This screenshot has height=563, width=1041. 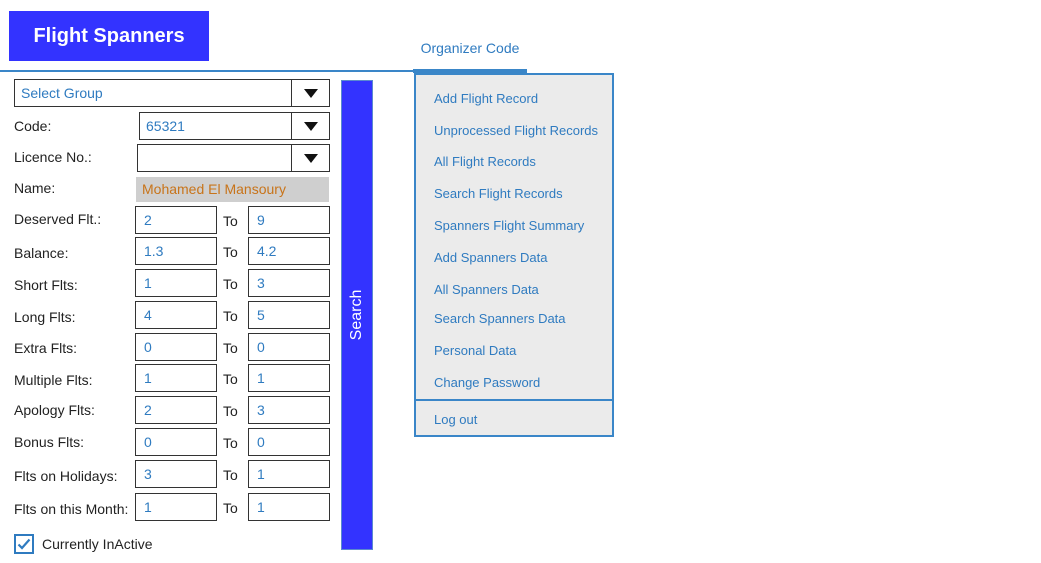 I want to click on inactive-checkbox, so click(x=24, y=544).